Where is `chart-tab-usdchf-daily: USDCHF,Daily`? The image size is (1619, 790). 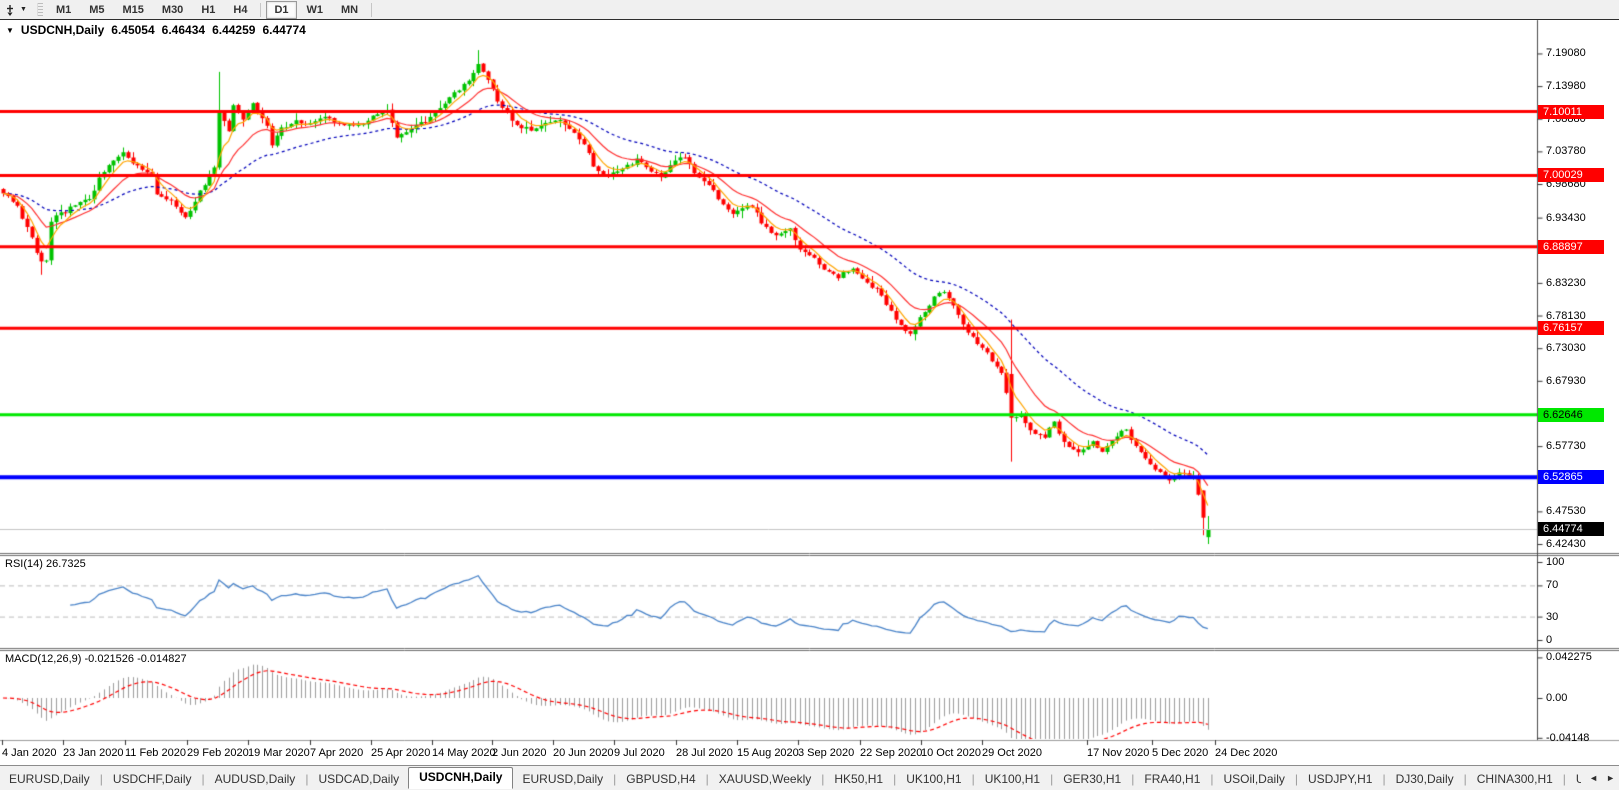
chart-tab-usdchf-daily: USDCHF,Daily is located at coordinates (152, 778).